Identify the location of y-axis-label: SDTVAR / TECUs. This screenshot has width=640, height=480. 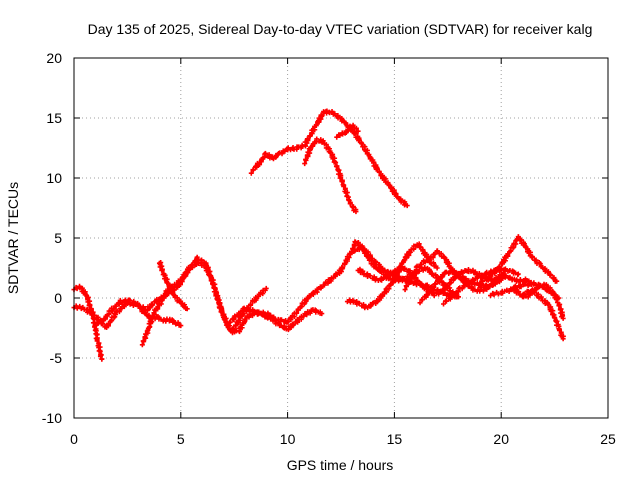
(13, 238).